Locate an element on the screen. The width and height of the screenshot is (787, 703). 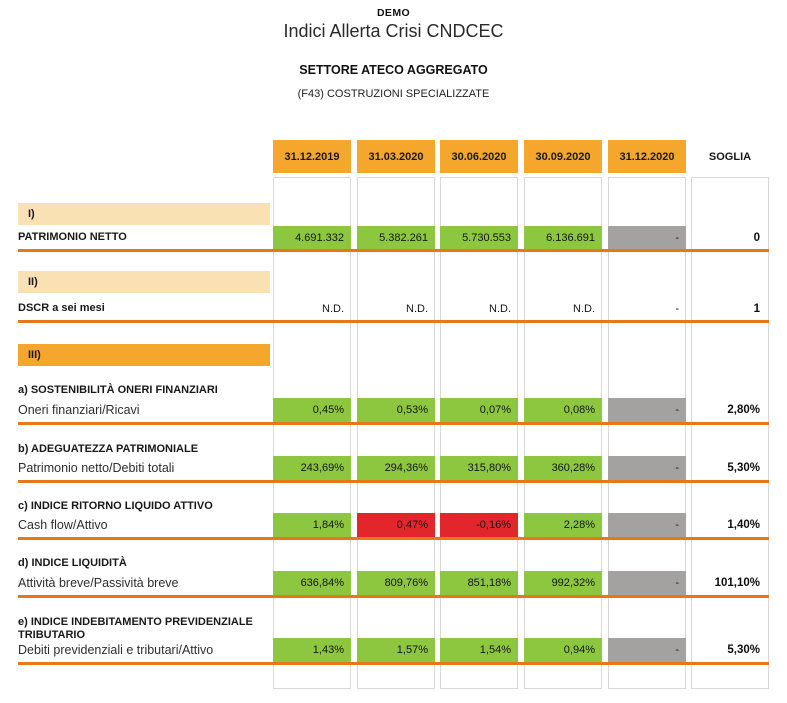
value-cell: 851,18% is located at coordinates (479, 583).